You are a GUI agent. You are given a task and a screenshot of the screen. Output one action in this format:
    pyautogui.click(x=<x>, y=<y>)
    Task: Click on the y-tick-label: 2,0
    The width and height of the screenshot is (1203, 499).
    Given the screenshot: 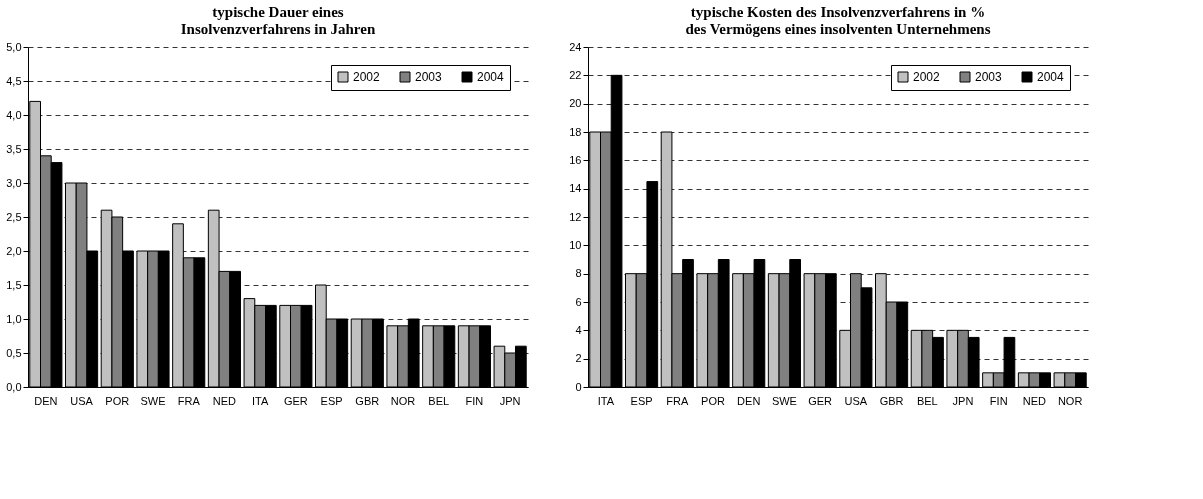 What is the action you would take?
    pyautogui.click(x=14, y=250)
    